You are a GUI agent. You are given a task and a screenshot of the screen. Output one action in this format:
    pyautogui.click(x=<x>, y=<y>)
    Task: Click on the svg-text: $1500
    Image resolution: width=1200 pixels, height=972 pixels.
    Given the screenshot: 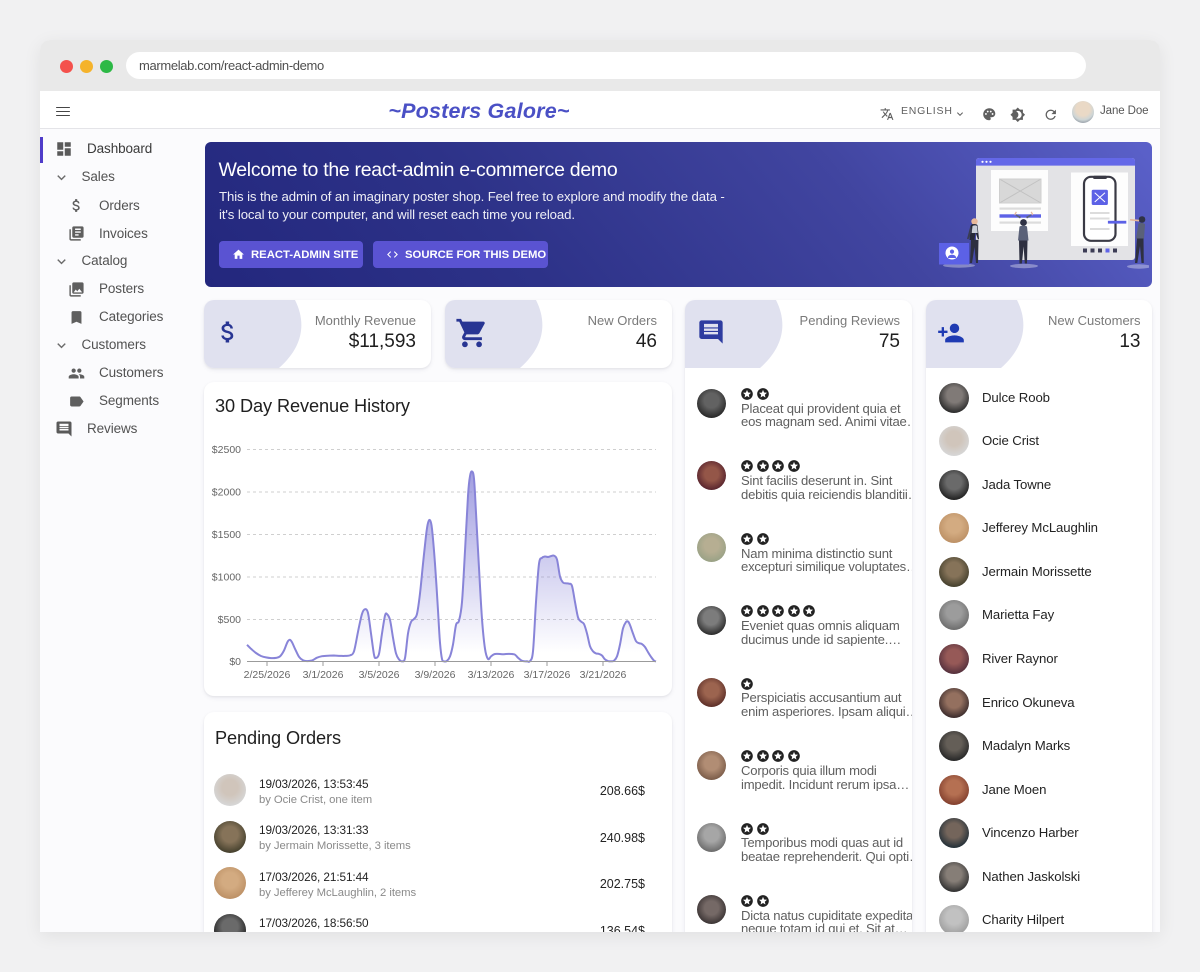 What is the action you would take?
    pyautogui.click(x=226, y=535)
    